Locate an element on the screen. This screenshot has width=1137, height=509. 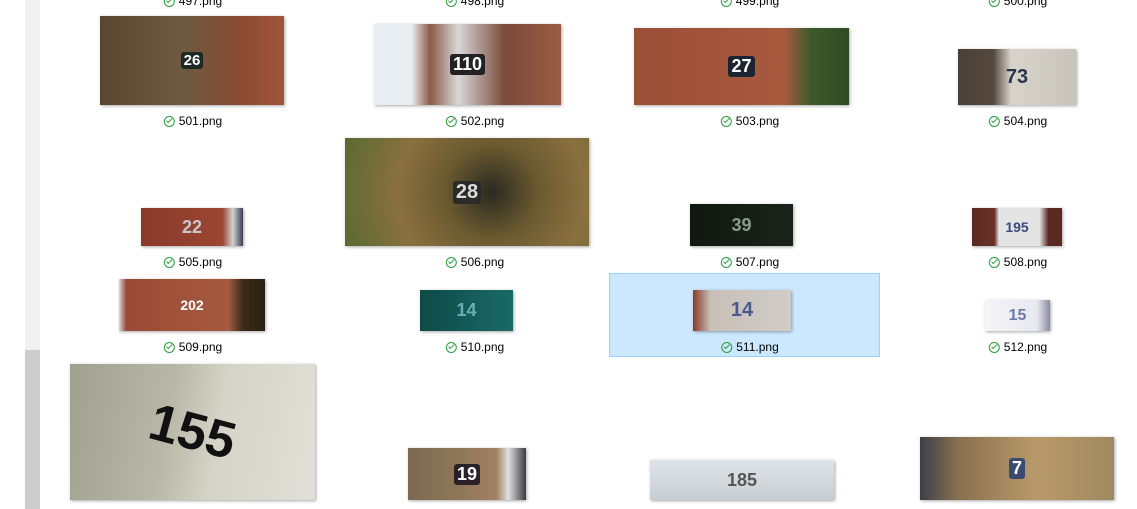
file-name: 507.png is located at coordinates (750, 262).